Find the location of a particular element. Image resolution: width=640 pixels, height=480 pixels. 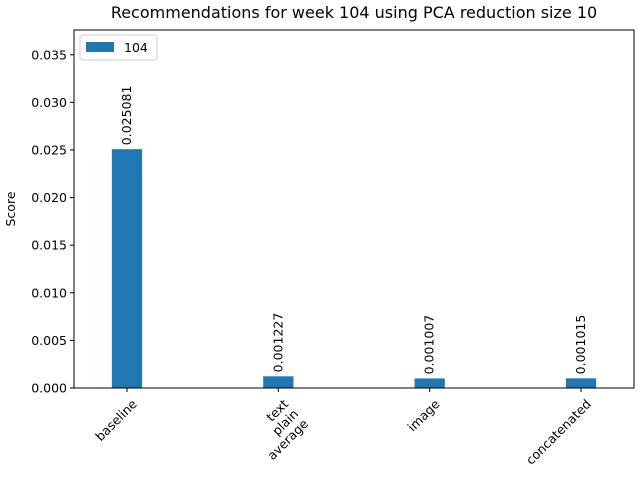

legend-entry: 104 is located at coordinates (136, 47).